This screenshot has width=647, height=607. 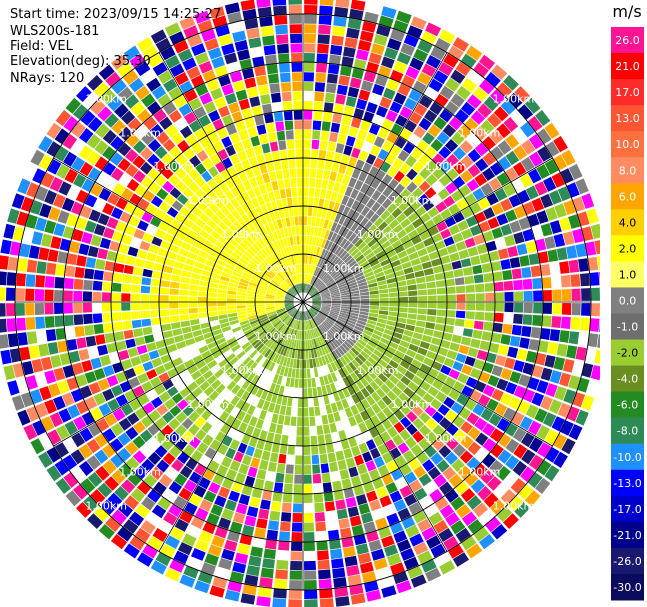 What do you see at coordinates (231, 426) in the screenshot?
I see `azimuth-spoke` at bounding box center [231, 426].